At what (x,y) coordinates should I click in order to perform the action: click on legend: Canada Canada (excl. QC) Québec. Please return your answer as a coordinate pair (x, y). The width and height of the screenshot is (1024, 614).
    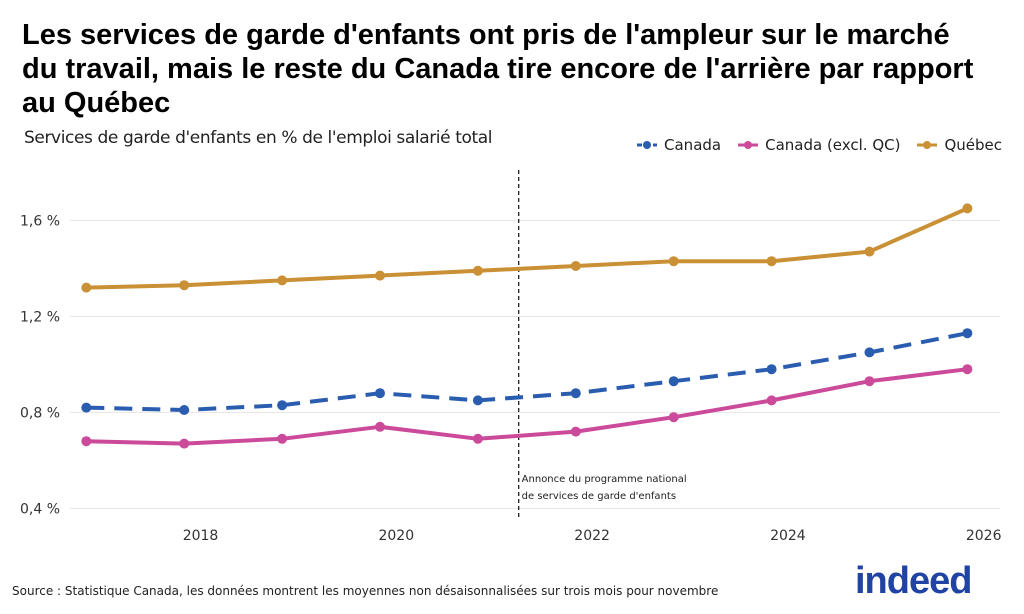
    Looking at the image, I should click on (819, 145).